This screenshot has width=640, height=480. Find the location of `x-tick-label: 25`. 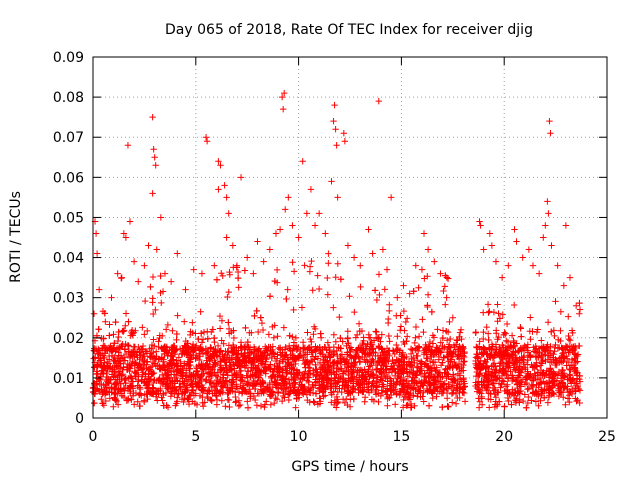

x-tick-label: 25 is located at coordinates (607, 437).